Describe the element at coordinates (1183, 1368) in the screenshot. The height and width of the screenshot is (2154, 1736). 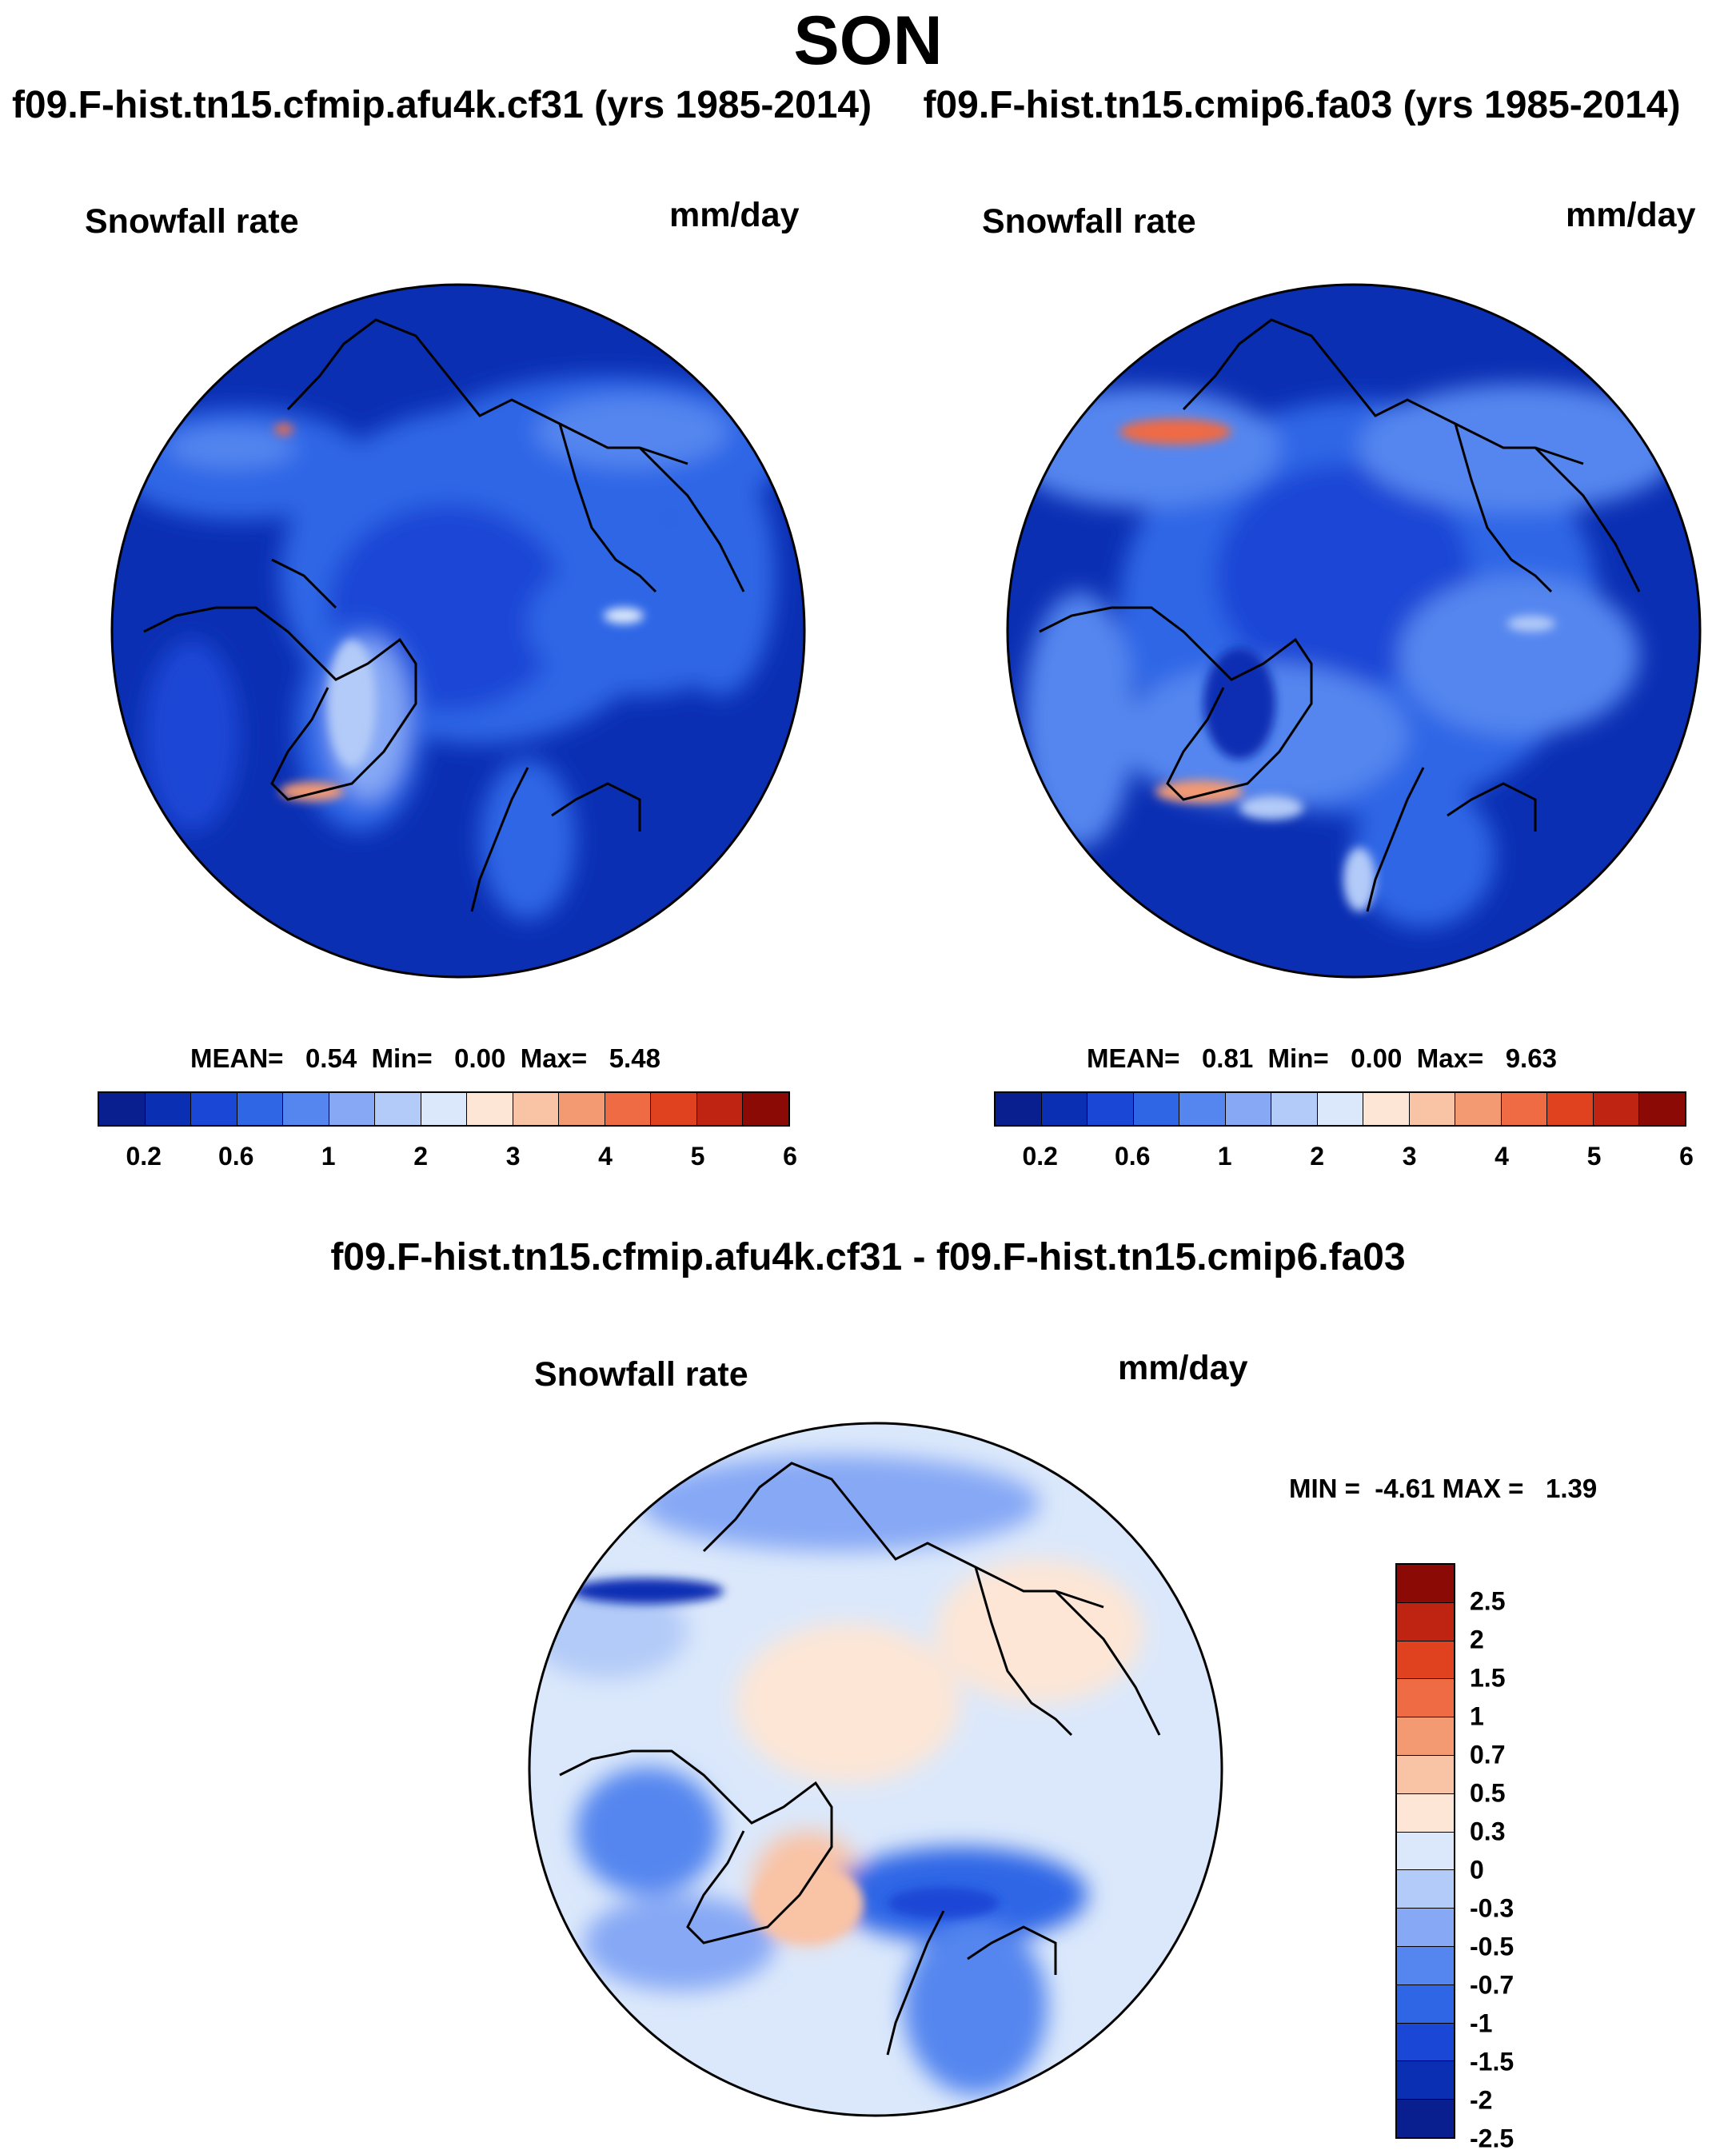
I see `diff-units: mm/day` at that location.